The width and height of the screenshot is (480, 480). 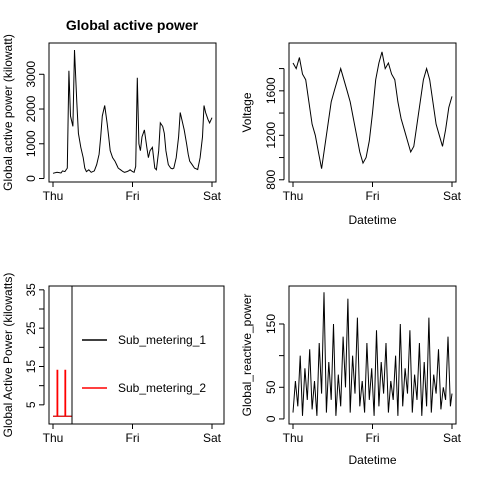 What do you see at coordinates (162, 388) in the screenshot?
I see `legend-label: Sub_metering_2` at bounding box center [162, 388].